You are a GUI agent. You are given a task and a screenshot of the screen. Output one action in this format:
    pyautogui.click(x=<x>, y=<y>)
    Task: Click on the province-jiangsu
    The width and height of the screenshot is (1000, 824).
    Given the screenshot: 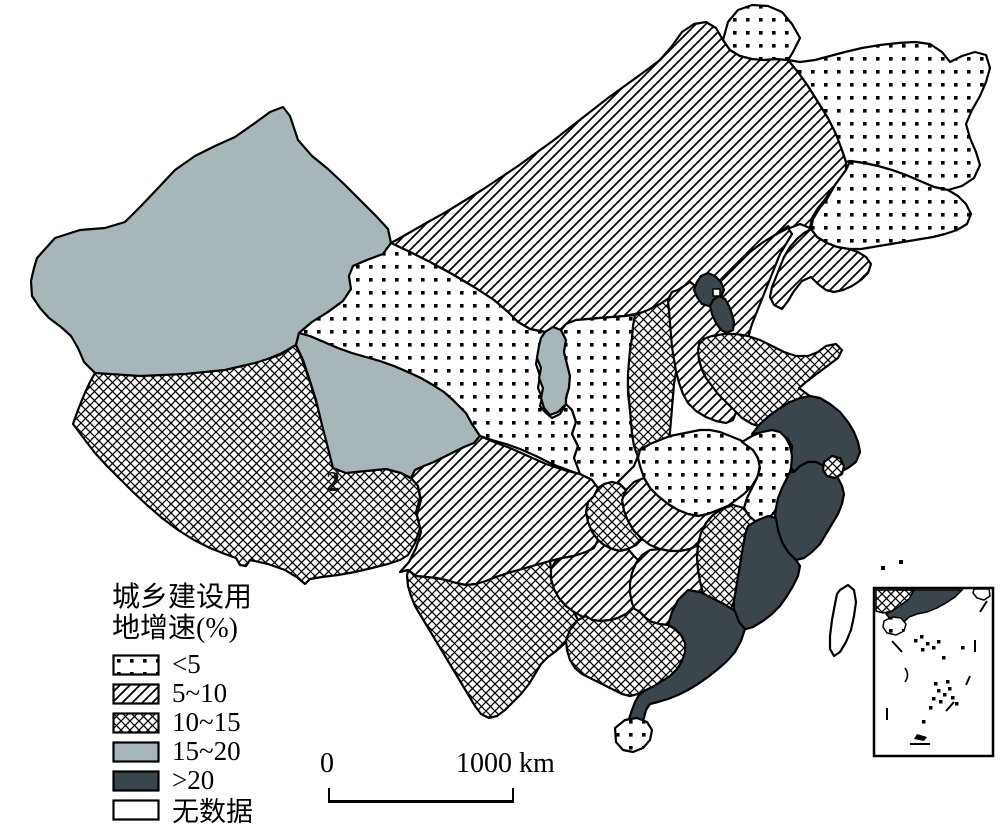 What is the action you would take?
    pyautogui.click(x=806, y=434)
    